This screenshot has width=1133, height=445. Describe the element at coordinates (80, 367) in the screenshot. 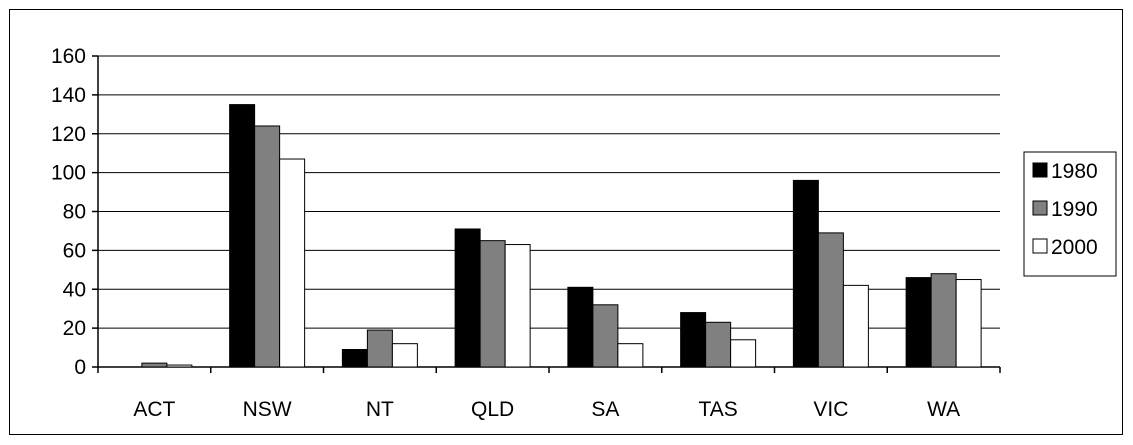

I see `y-tick-label: 0` at that location.